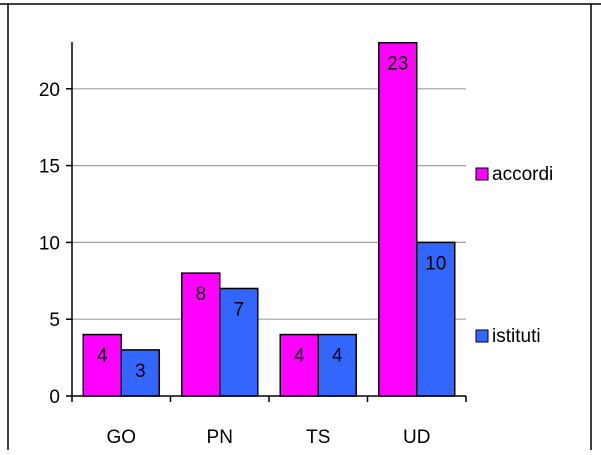 The image size is (601, 455). Describe the element at coordinates (238, 309) in the screenshot. I see `data-label: 7` at that location.